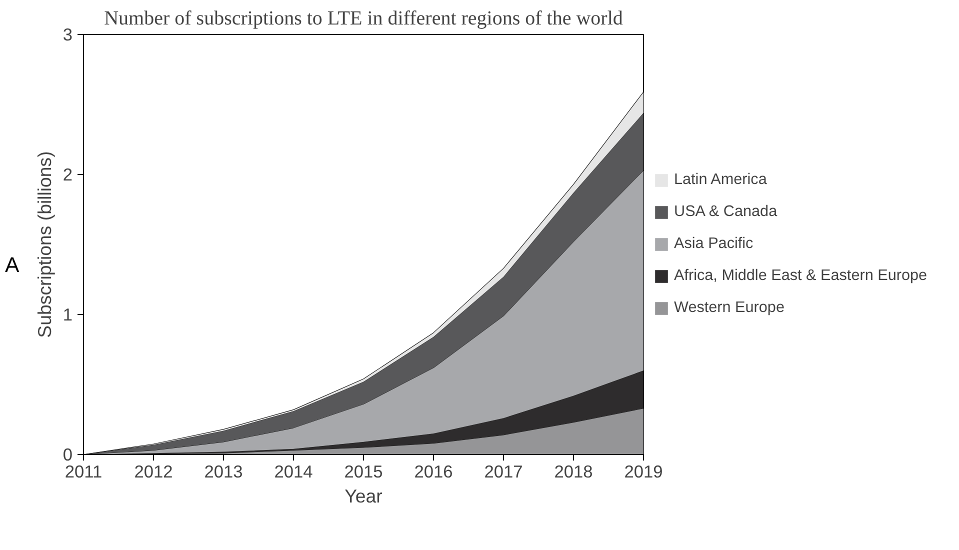 Image resolution: width=959 pixels, height=550 pixels. Describe the element at coordinates (83, 472) in the screenshot. I see `x-tick-label: 2011` at that location.